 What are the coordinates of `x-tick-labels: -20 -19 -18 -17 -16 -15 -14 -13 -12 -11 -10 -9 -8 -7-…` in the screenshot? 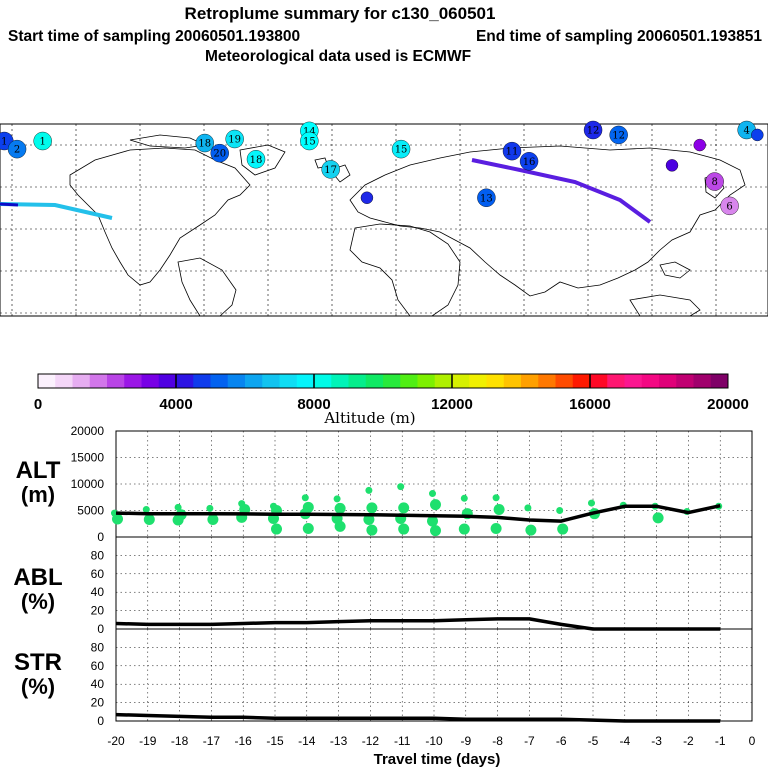 It's located at (431, 741).